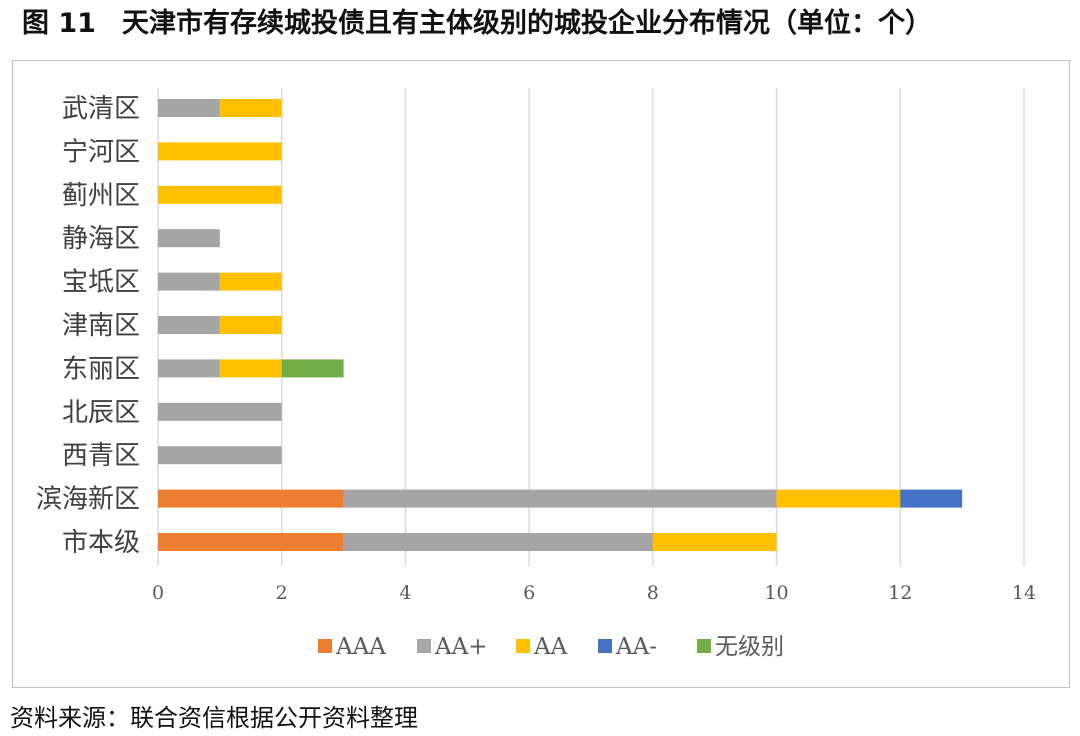 The width and height of the screenshot is (1080, 736). What do you see at coordinates (704, 646) in the screenshot?
I see `legend-swatch-无级别` at bounding box center [704, 646].